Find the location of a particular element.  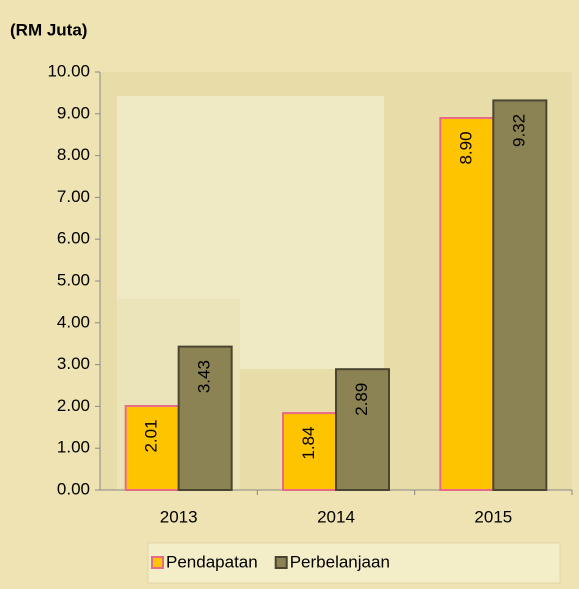

legend-label: Perbelanjaan is located at coordinates (340, 561).